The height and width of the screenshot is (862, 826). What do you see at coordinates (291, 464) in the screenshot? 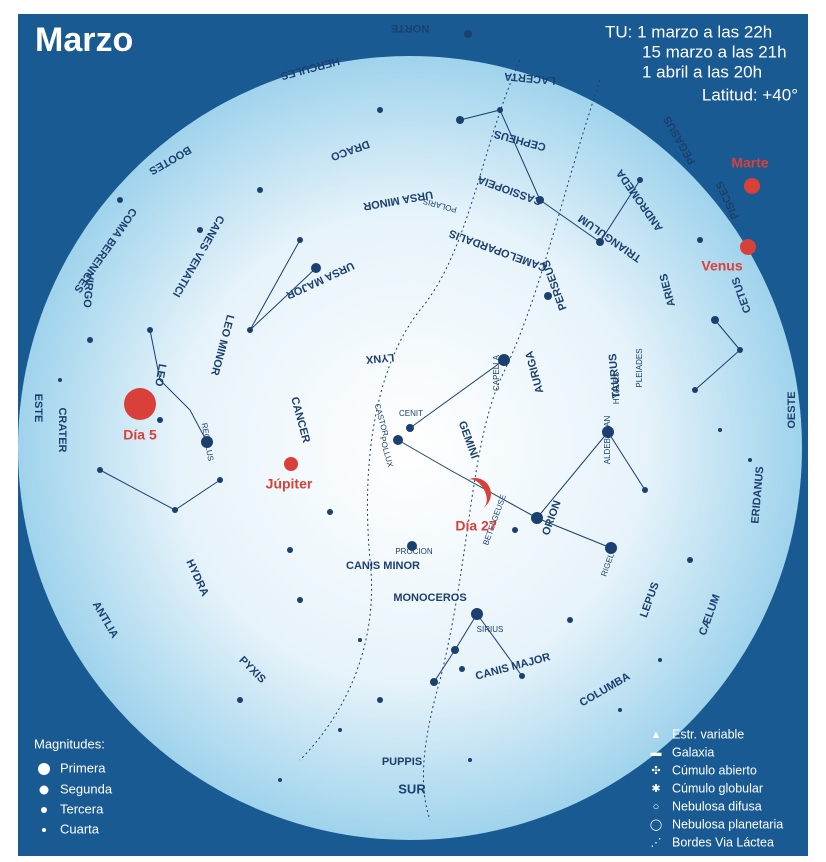
I see `planet-jupiter` at bounding box center [291, 464].